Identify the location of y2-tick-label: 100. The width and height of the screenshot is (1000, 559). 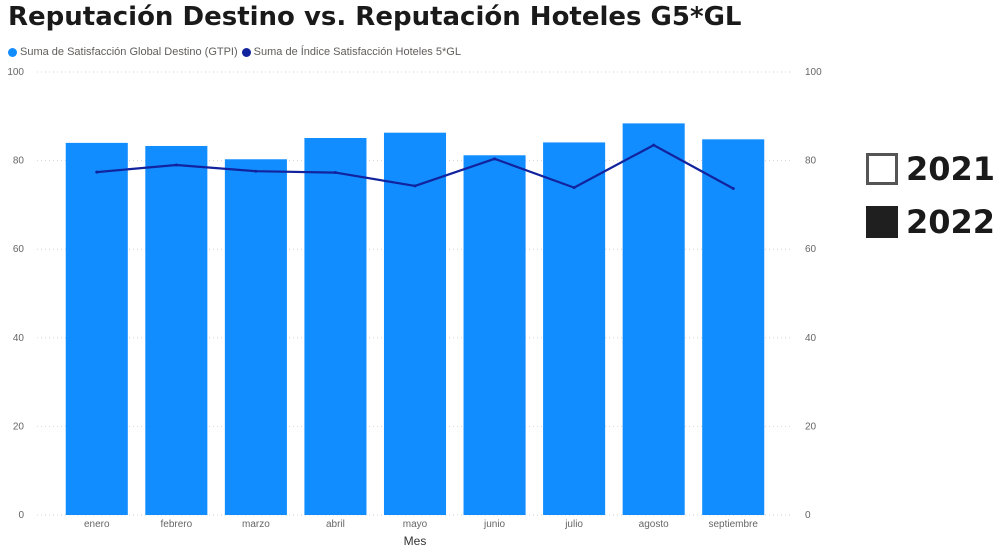
(813, 72).